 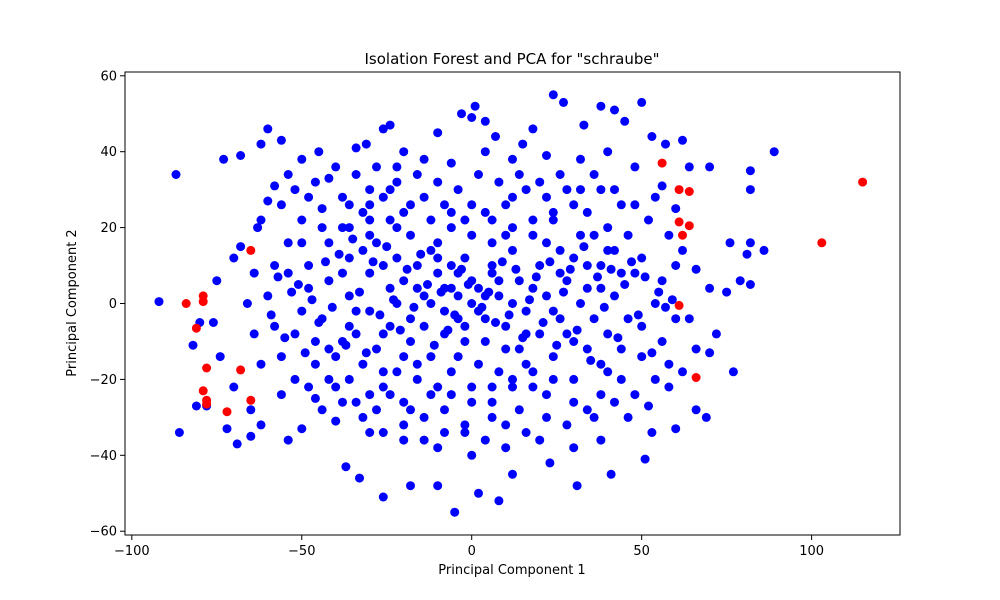 What do you see at coordinates (641, 551) in the screenshot?
I see `x-tick-label-3: 50` at bounding box center [641, 551].